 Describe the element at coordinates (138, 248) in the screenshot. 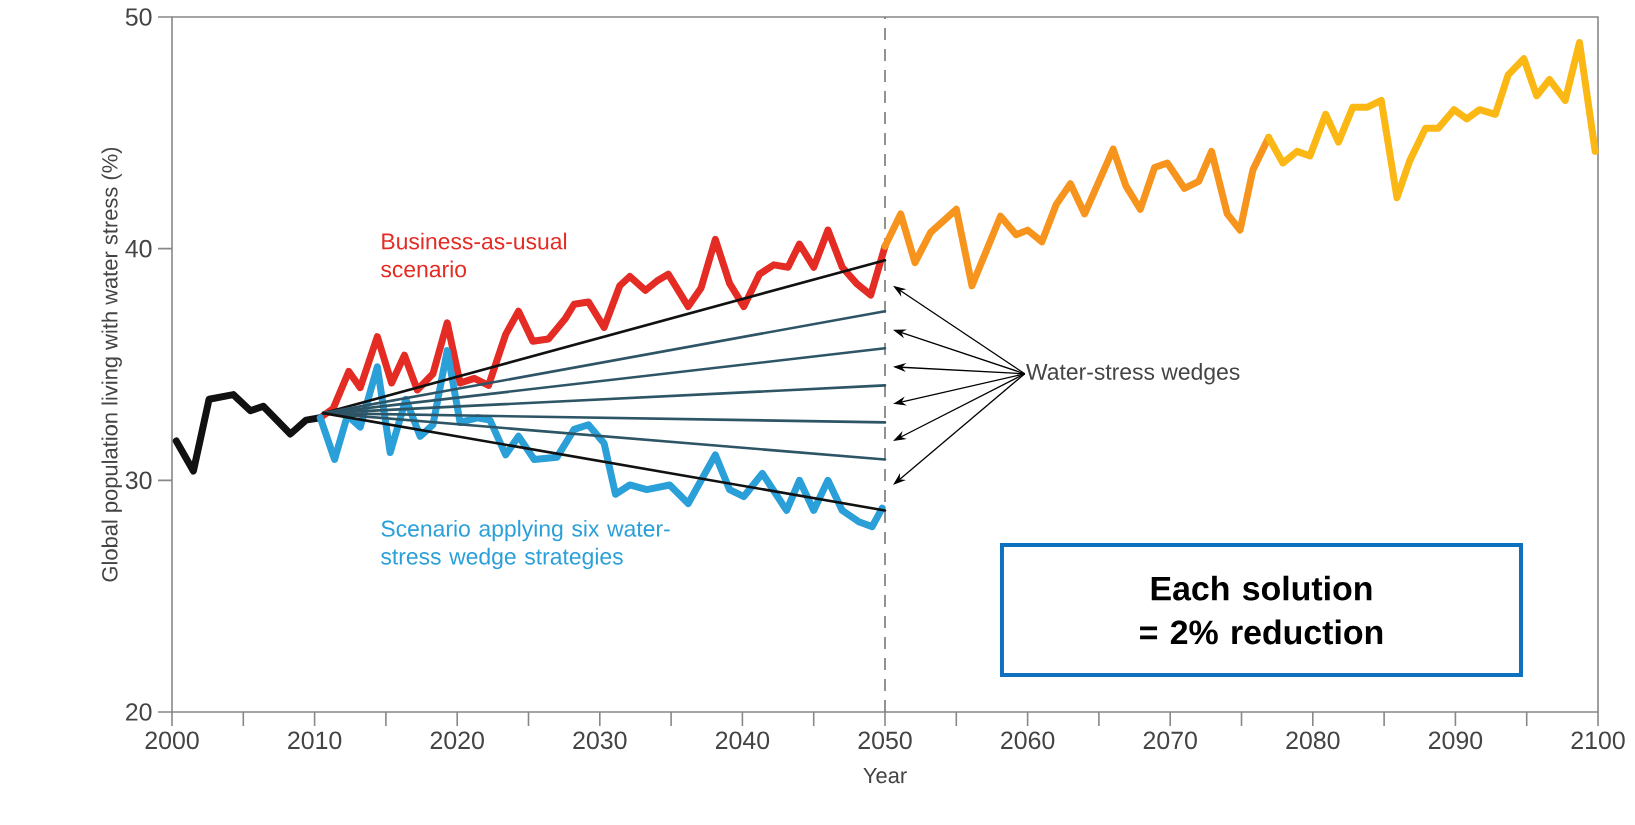

I see `y-tick-label: 40` at that location.